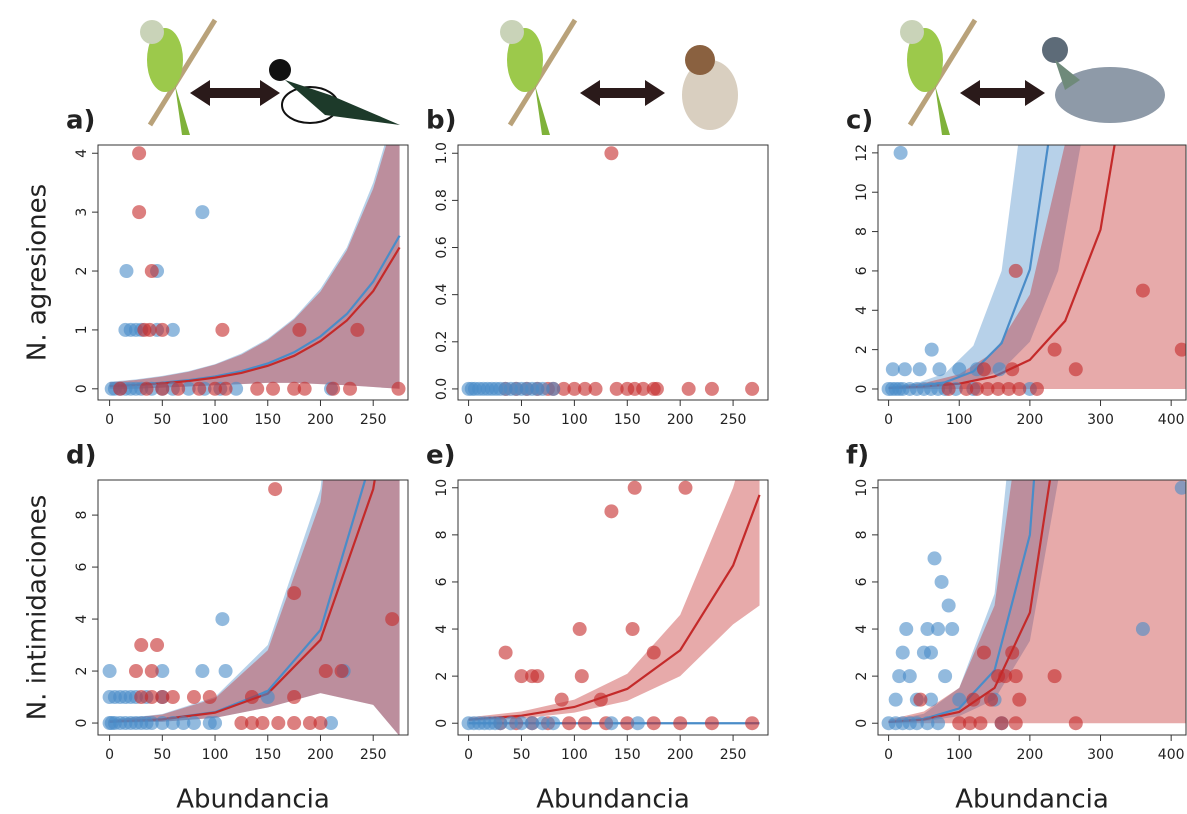 Image resolution: width=1187 pixels, height=814 pixels. Describe the element at coordinates (442, 389) in the screenshot. I see `y-tick-label: 0.0` at that location.